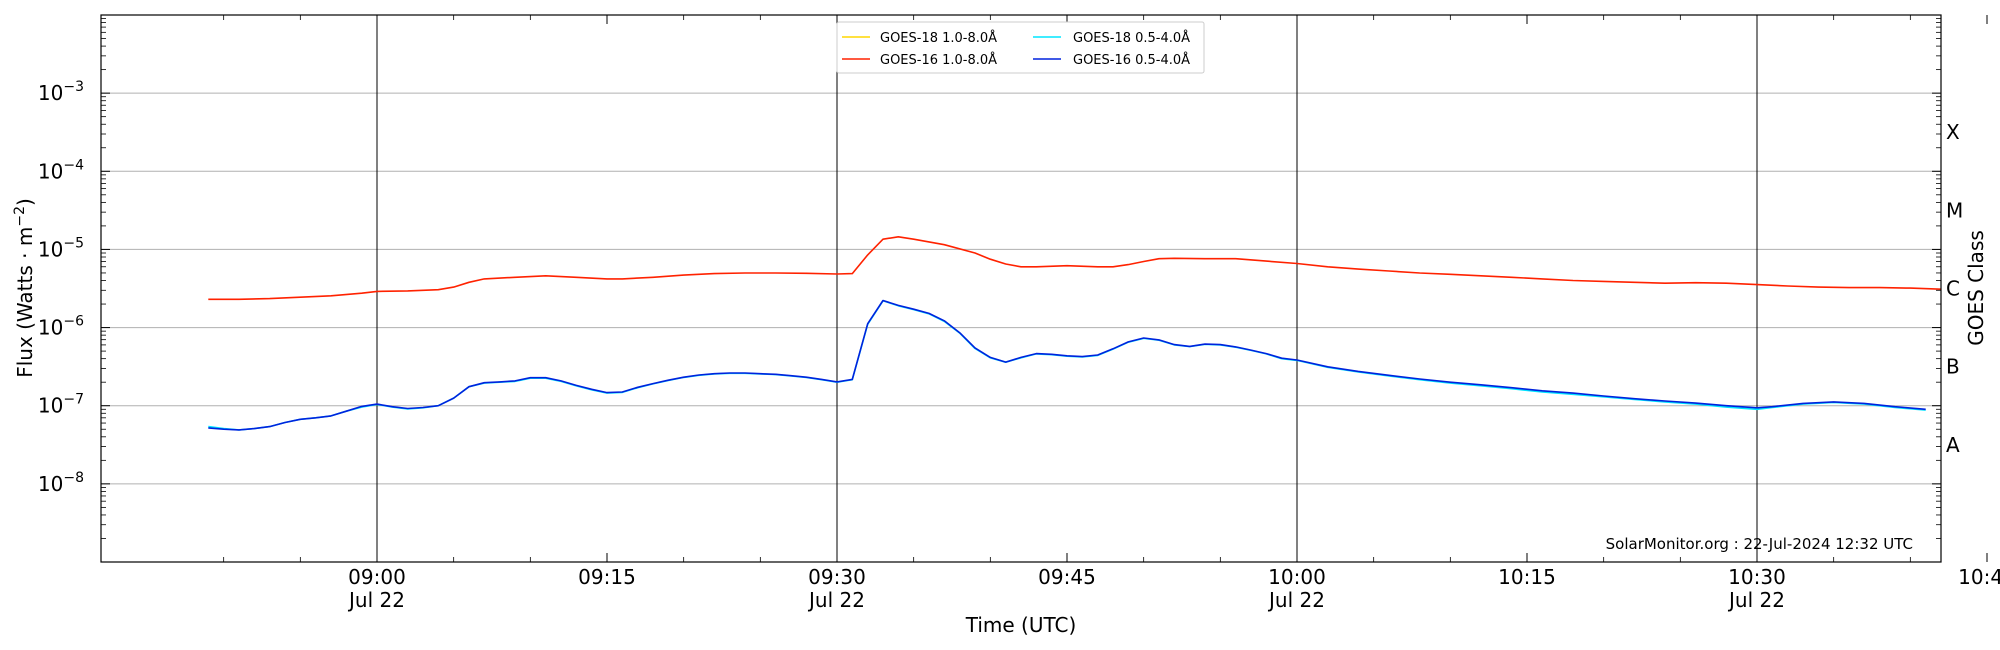 The height and width of the screenshot is (650, 2000). What do you see at coordinates (938, 38) in the screenshot?
I see `legend-label-goes18-long: GOES-18 1.0-8.0Å` at bounding box center [938, 38].